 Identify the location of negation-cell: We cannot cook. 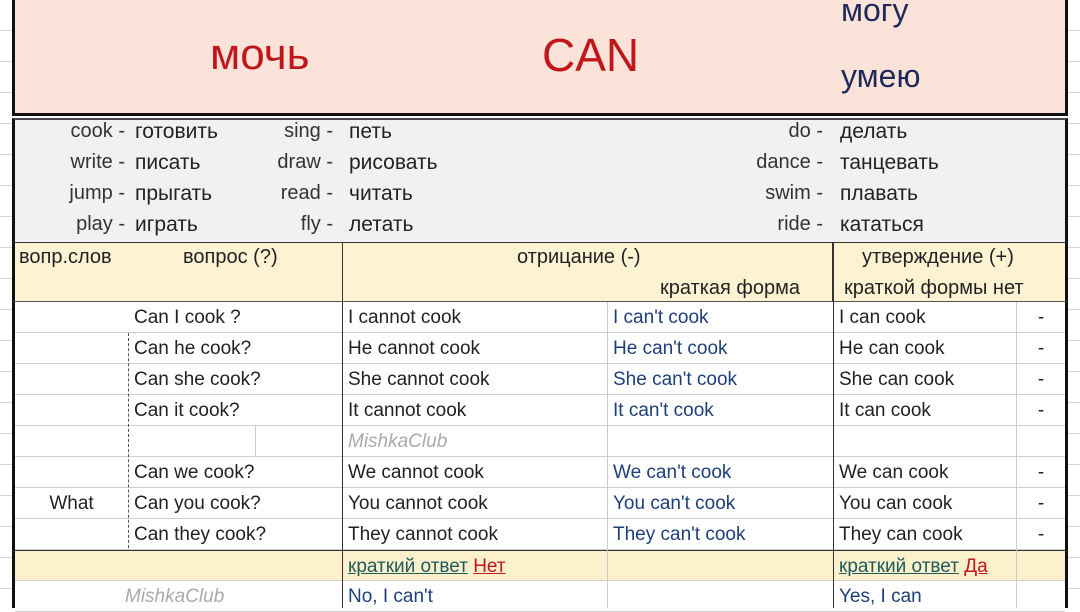
(416, 472).